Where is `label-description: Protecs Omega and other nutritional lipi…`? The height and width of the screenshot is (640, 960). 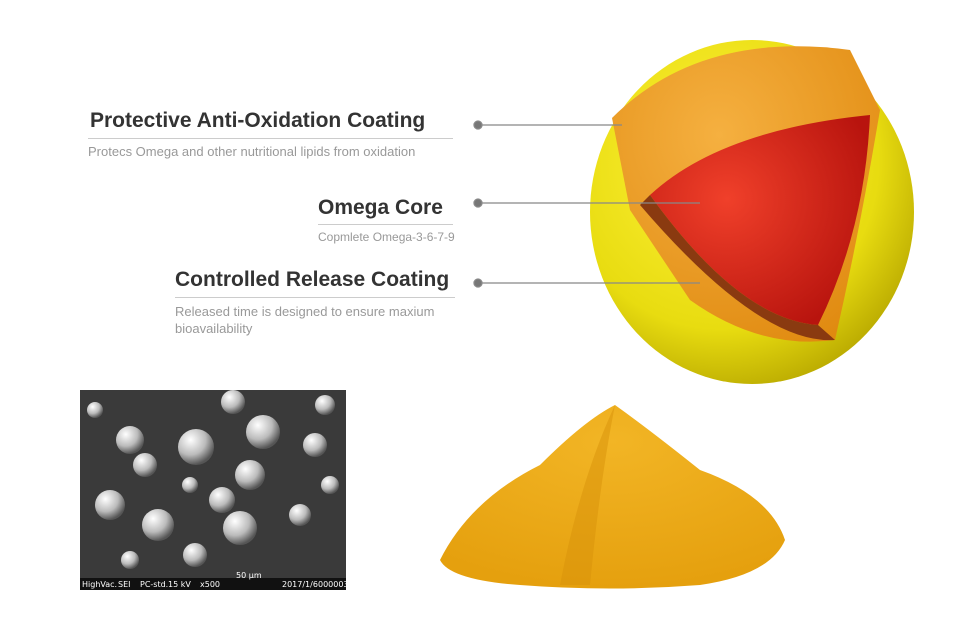 label-description: Protecs Omega and other nutritional lipi… is located at coordinates (252, 151).